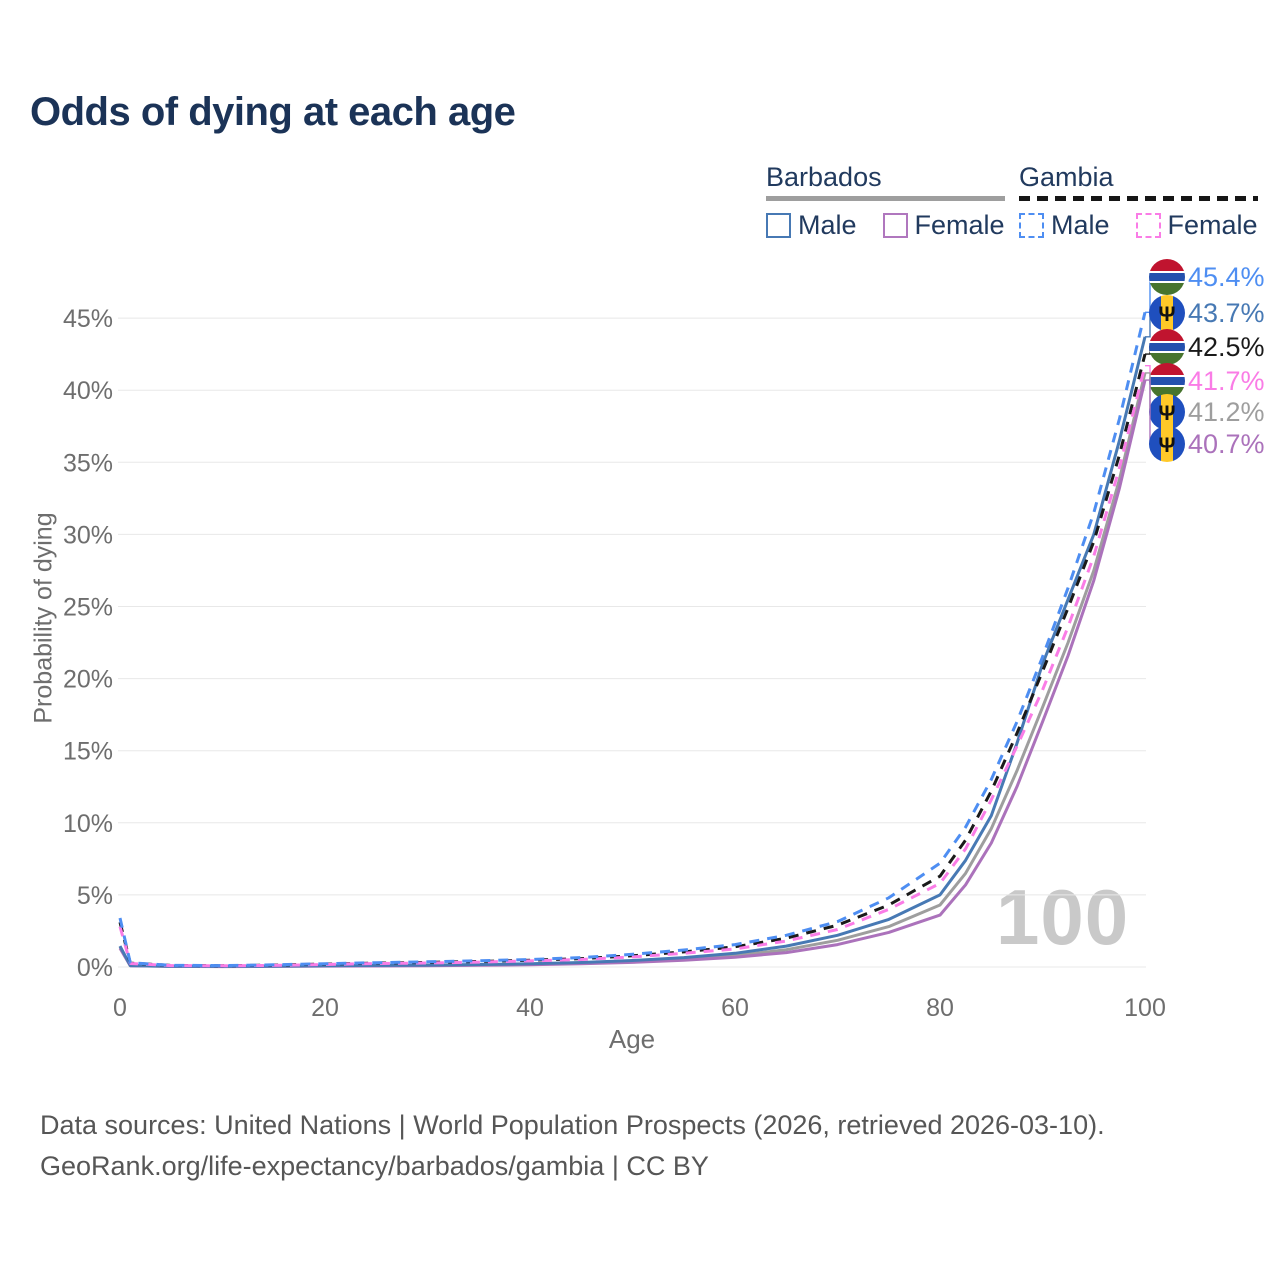 The width and height of the screenshot is (1280, 1280). I want to click on barbados-male-swatch-icon, so click(778, 225).